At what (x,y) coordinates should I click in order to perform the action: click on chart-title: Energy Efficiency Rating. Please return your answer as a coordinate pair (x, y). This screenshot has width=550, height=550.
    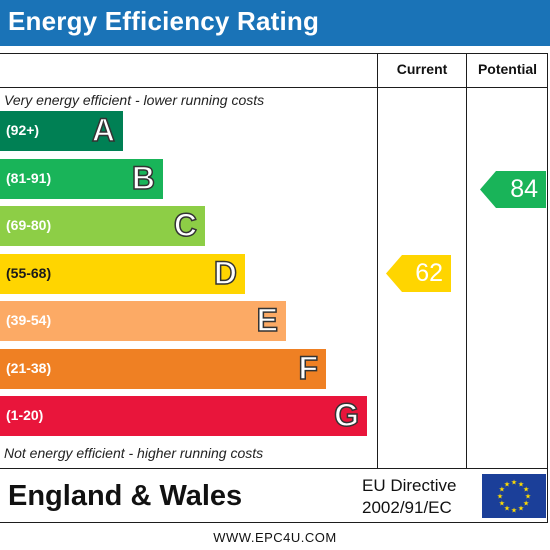
    Looking at the image, I should click on (164, 21).